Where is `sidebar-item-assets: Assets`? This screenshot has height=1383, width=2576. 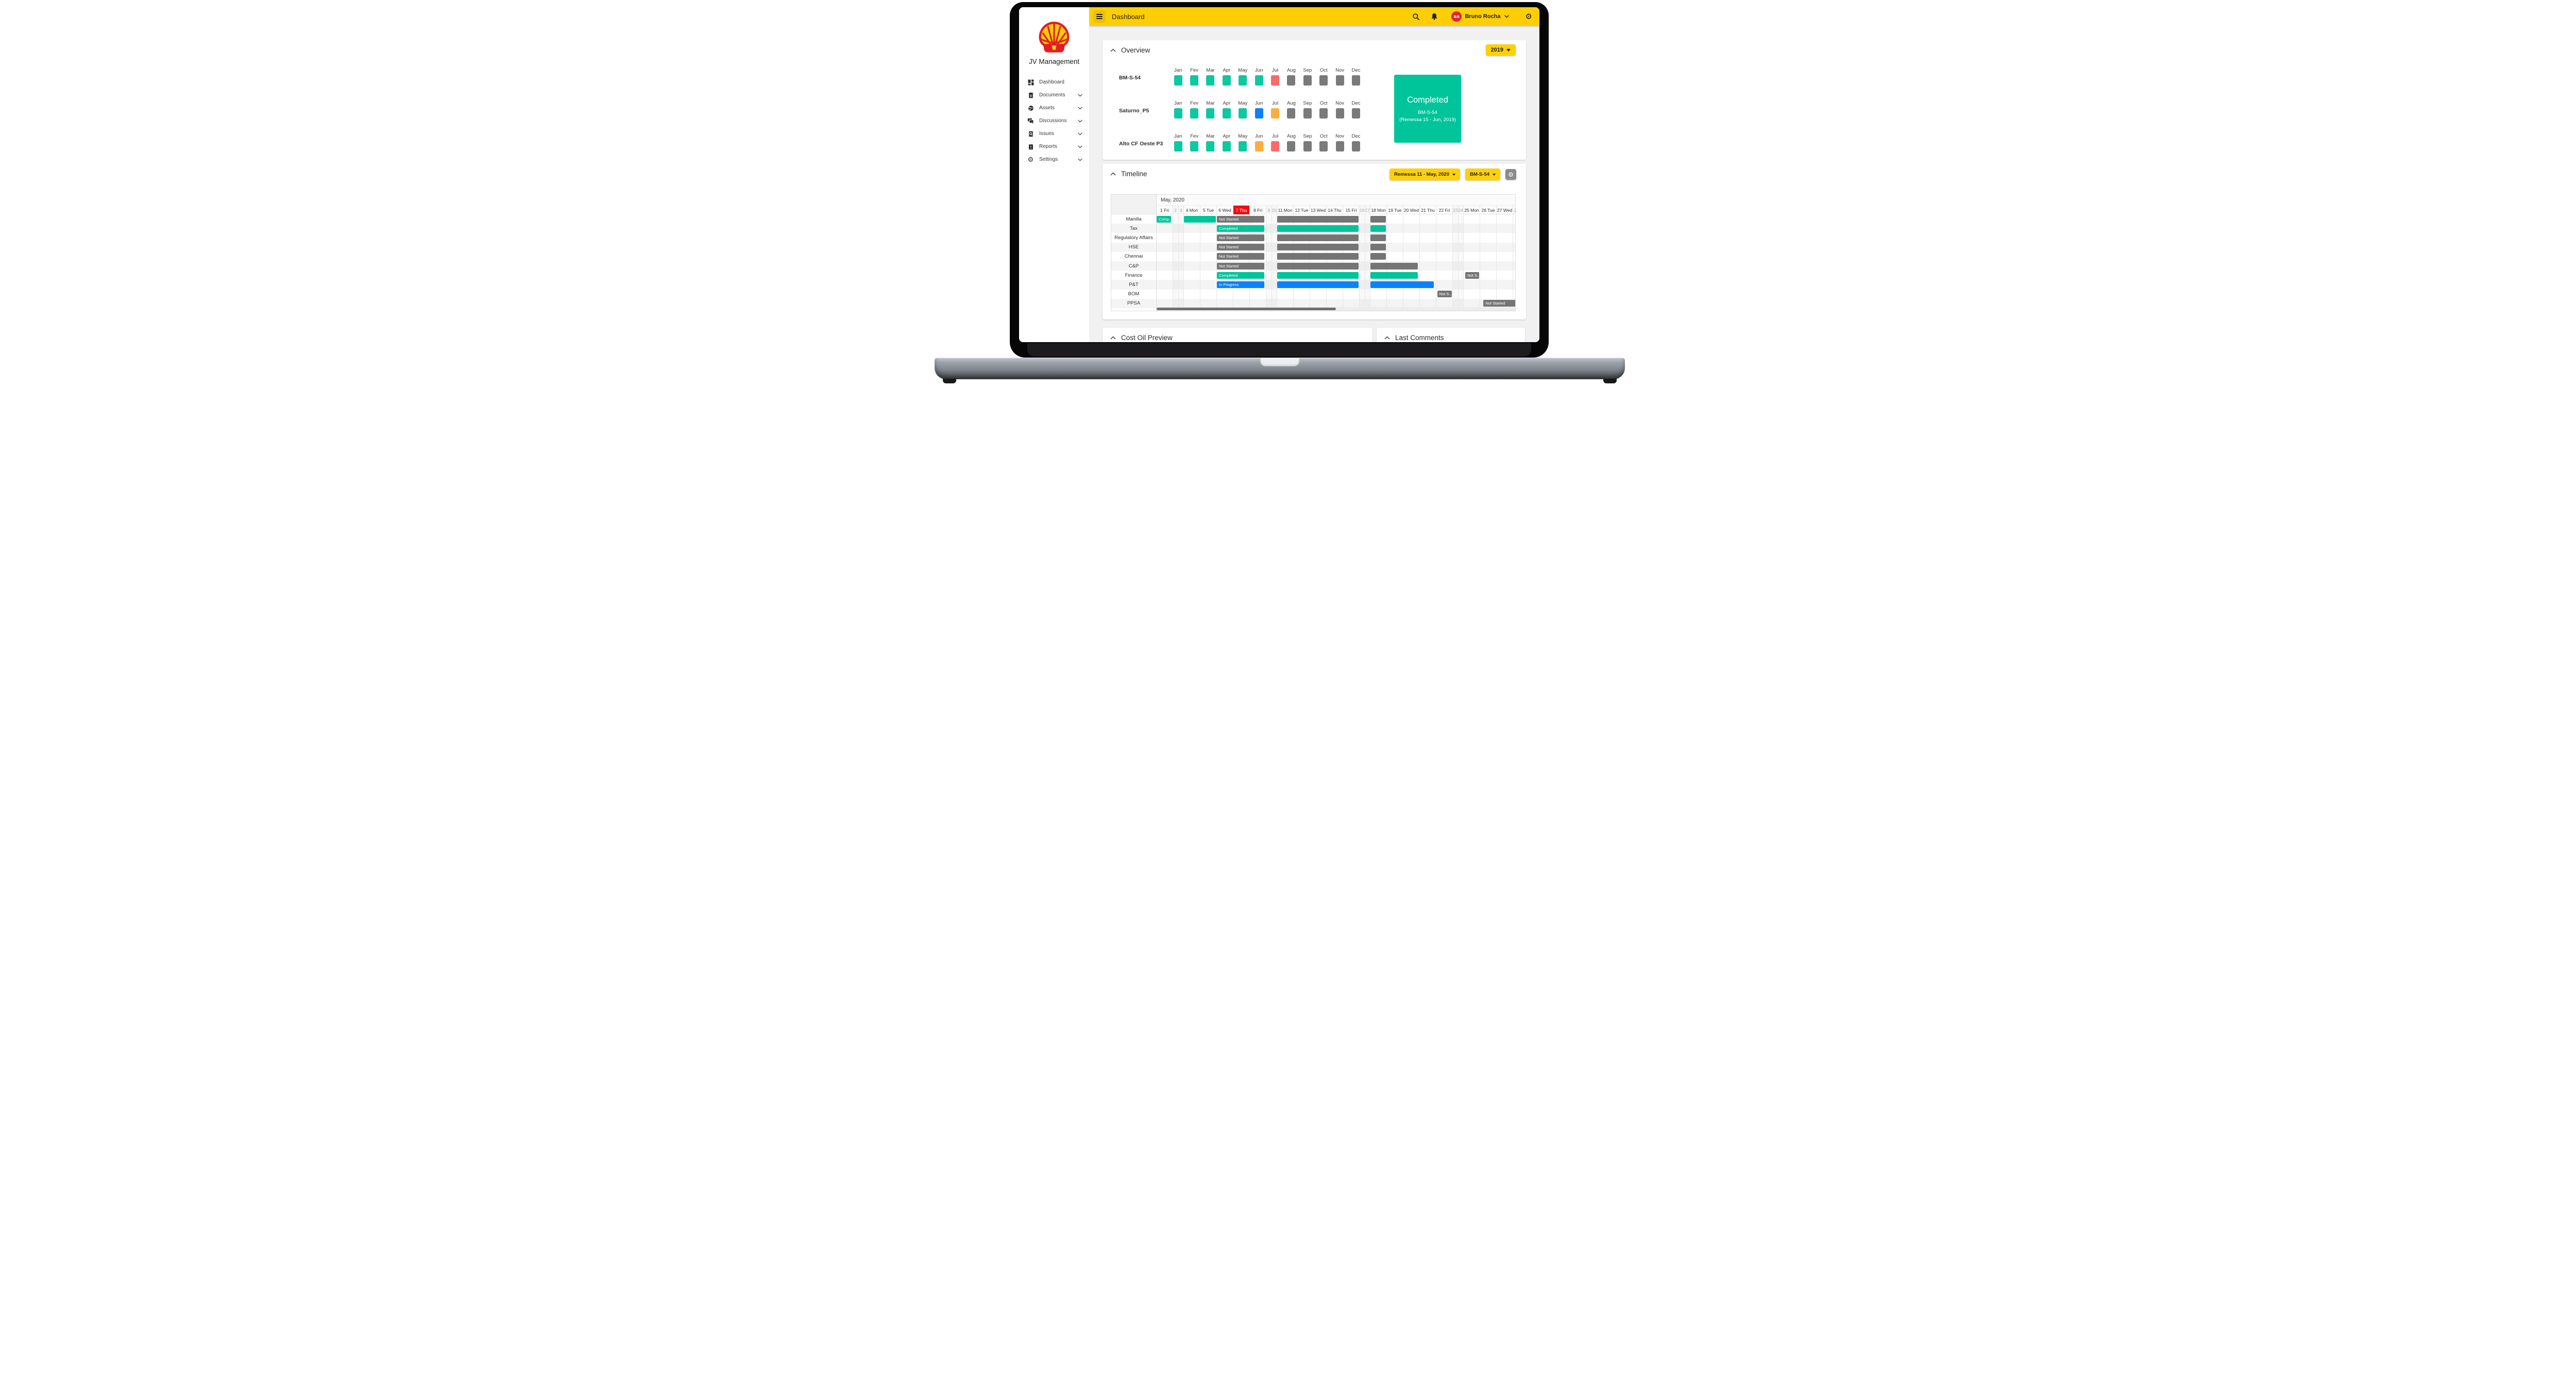
sidebar-item-assets: Assets is located at coordinates (1054, 108).